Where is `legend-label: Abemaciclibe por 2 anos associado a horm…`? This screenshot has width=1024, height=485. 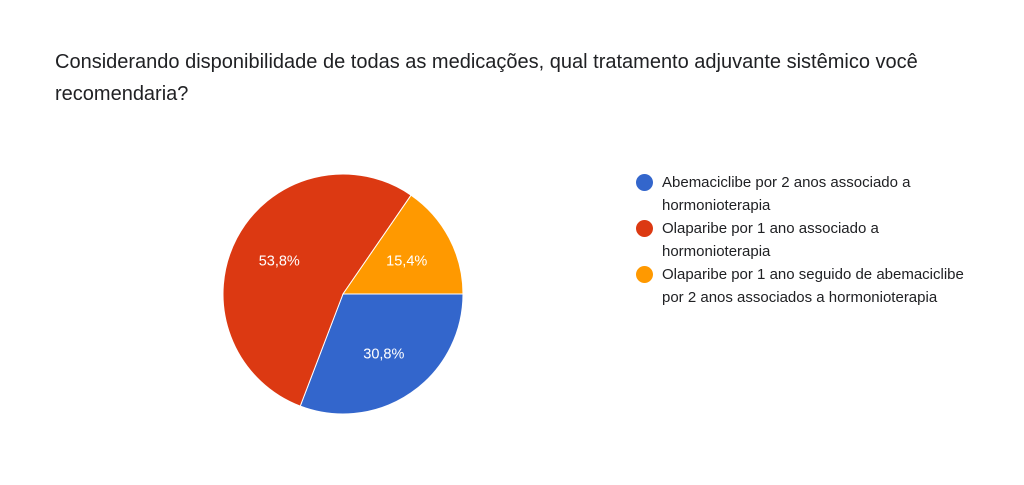 legend-label: Abemaciclibe por 2 anos associado a horm… is located at coordinates (786, 194).